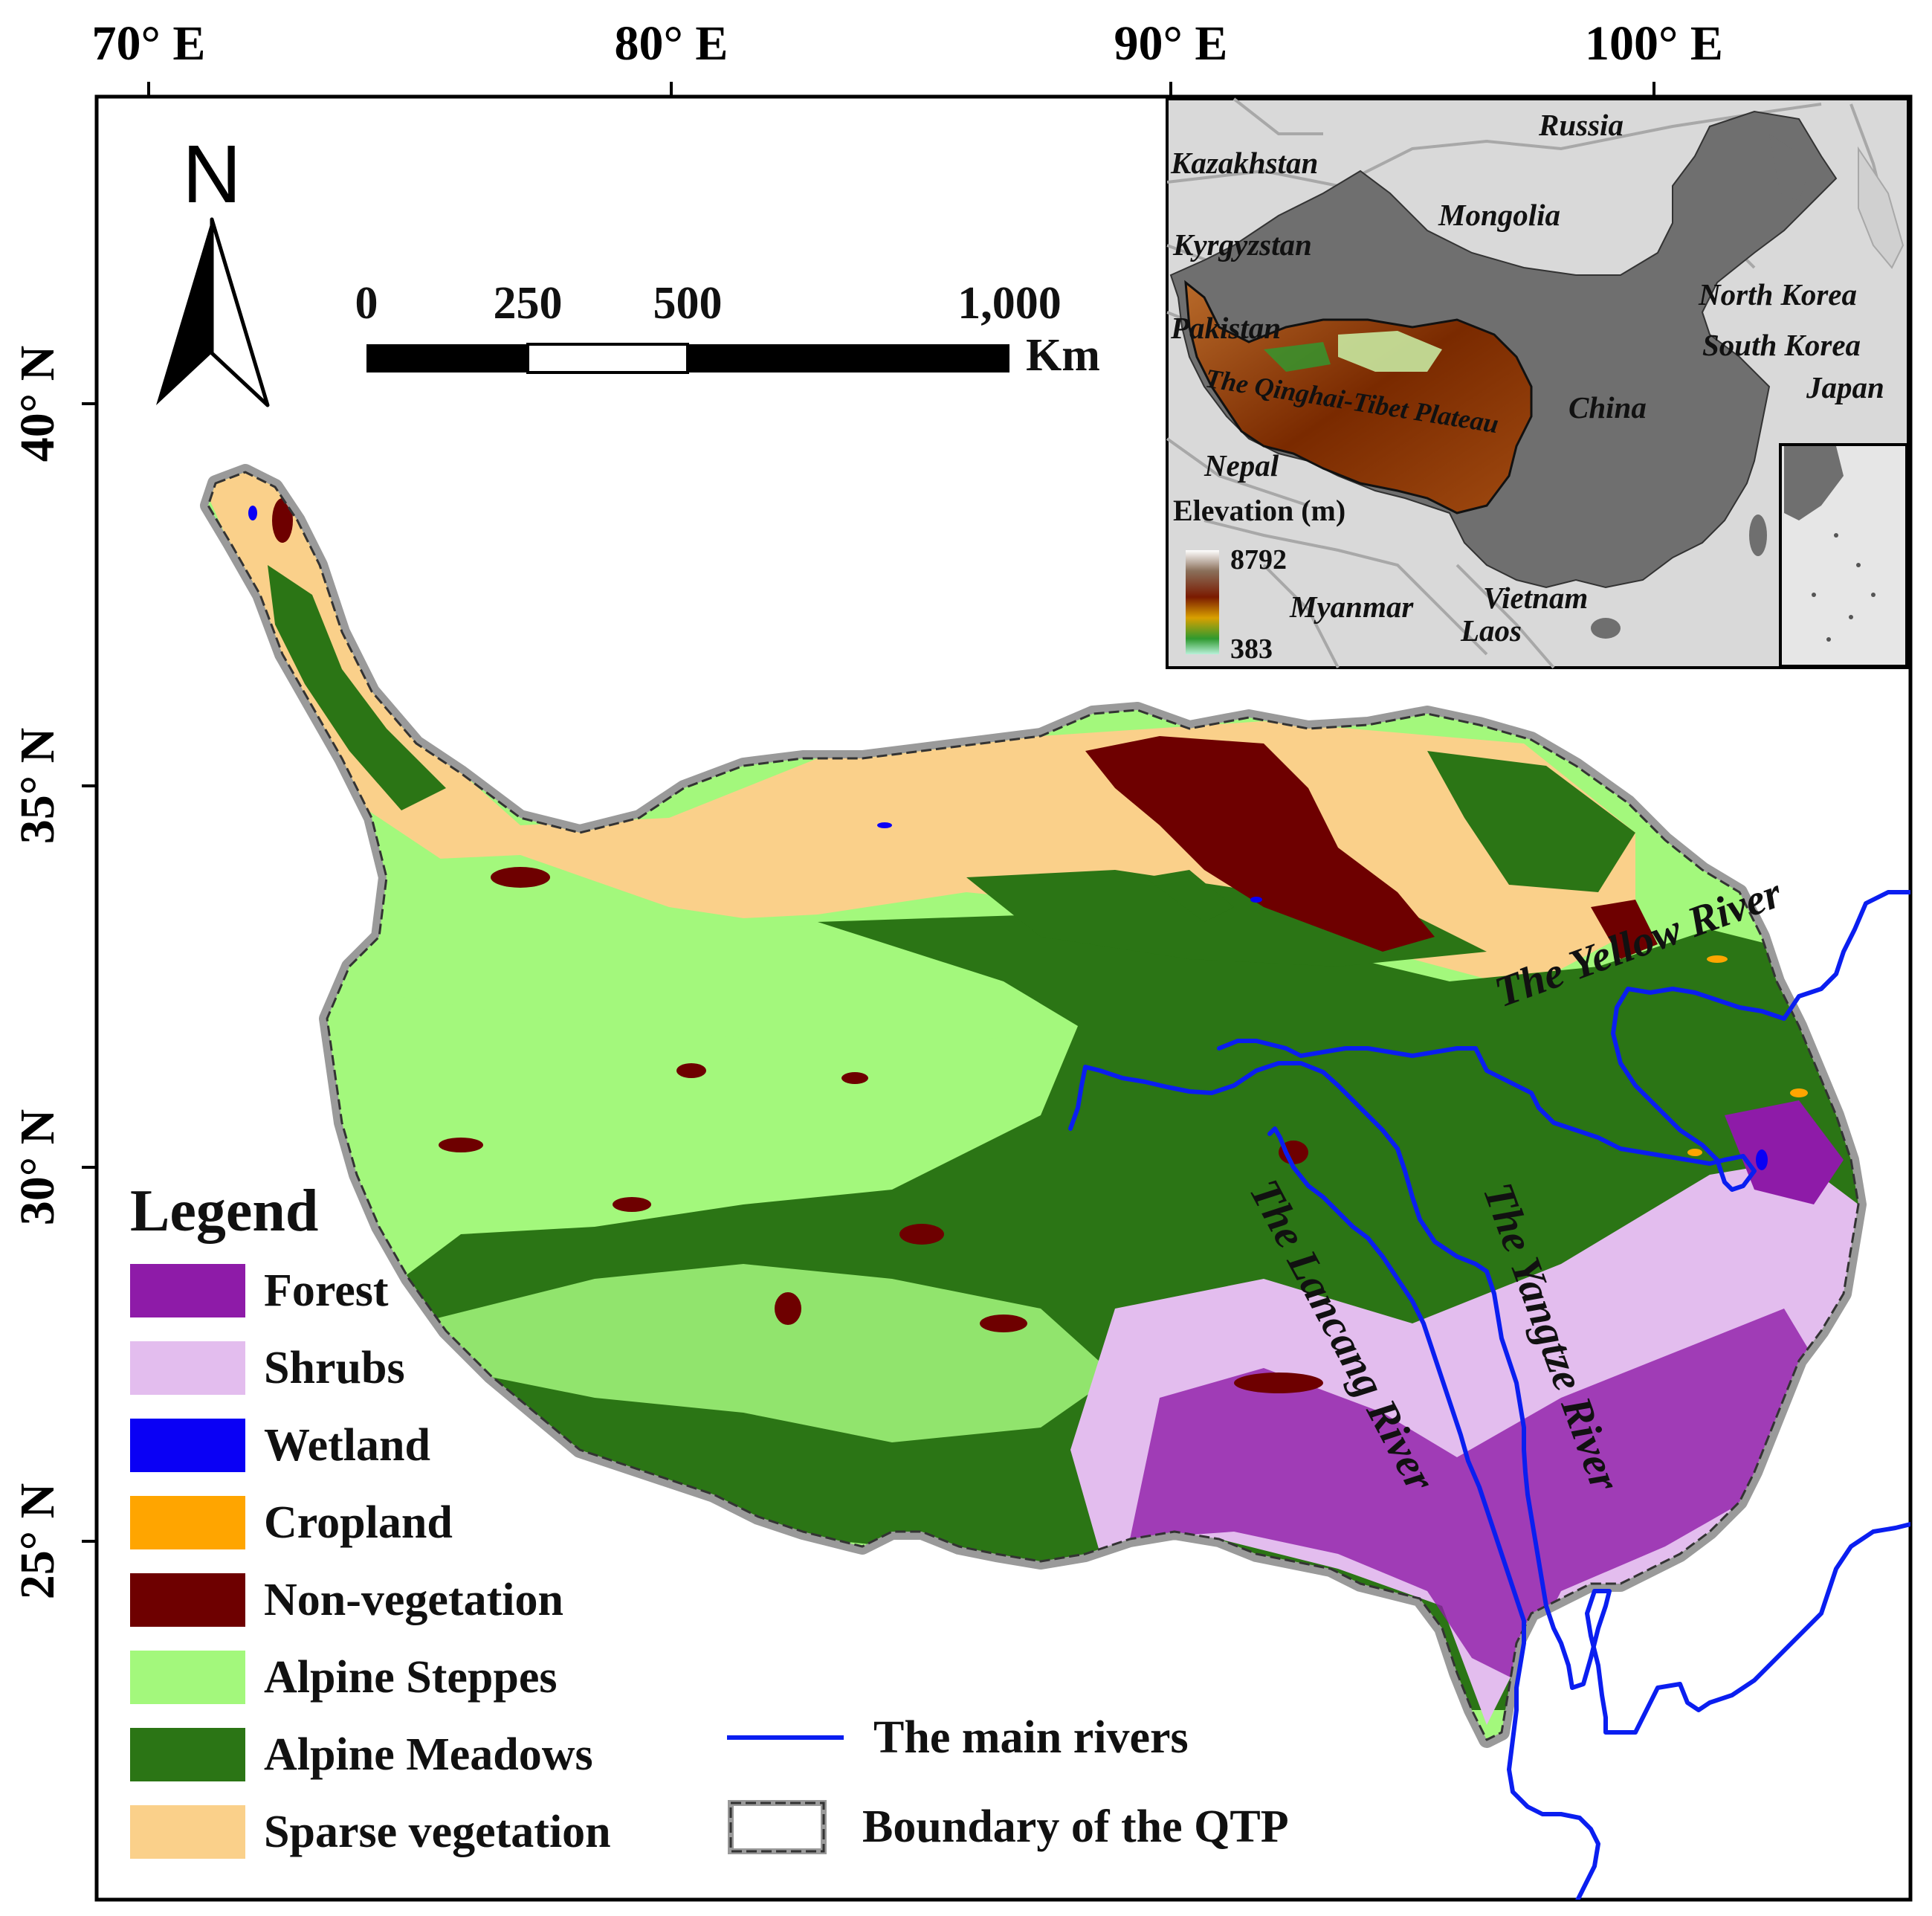  What do you see at coordinates (38, 404) in the screenshot?
I see `y-tick-40n: 40° N` at bounding box center [38, 404].